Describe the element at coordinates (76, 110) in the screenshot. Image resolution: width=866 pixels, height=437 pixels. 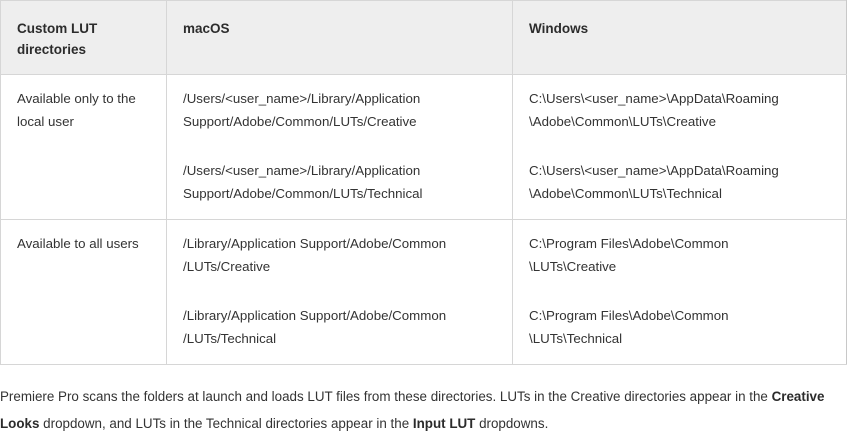
I see `row-label-local-user: Available only to the local user` at that location.